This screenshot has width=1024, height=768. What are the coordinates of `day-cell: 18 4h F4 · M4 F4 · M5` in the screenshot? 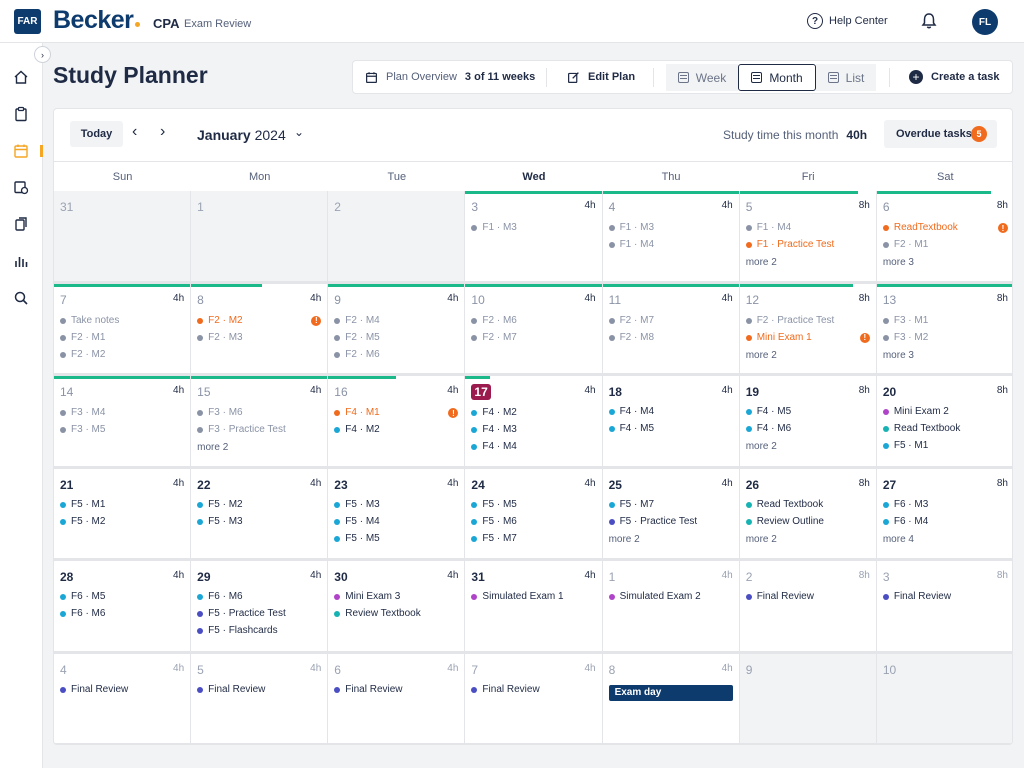 It's located at (671, 422).